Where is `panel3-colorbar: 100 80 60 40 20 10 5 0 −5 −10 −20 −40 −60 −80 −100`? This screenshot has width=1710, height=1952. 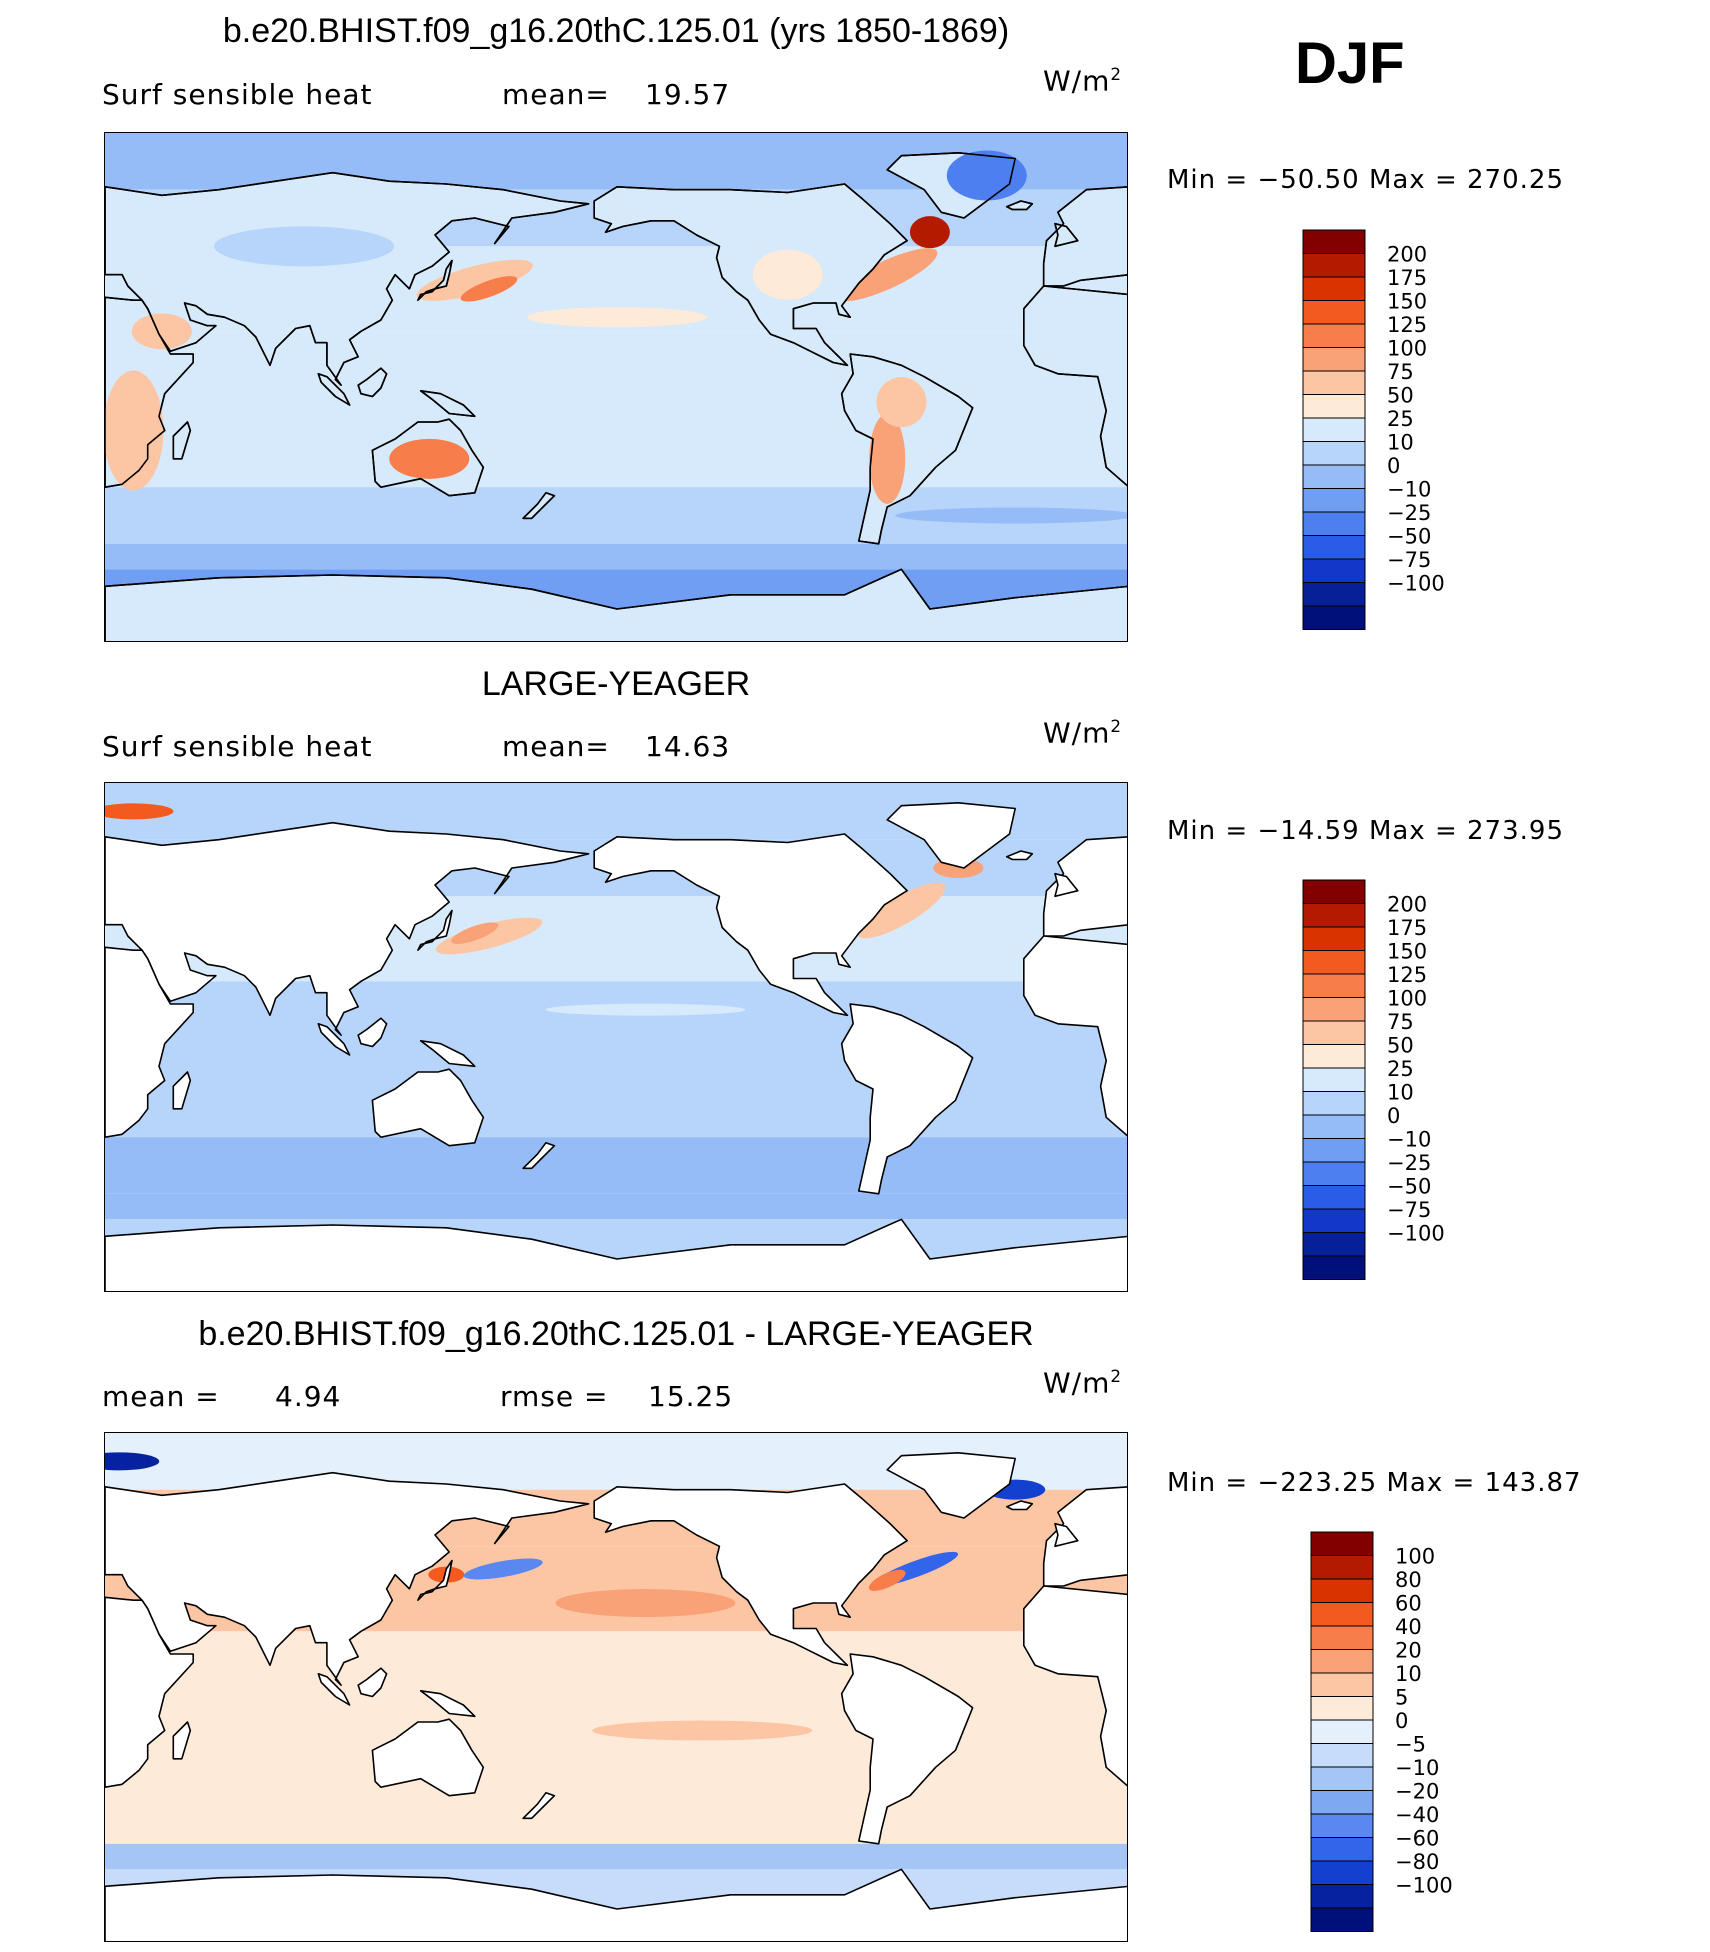
panel3-colorbar: 100 80 60 40 20 10 5 0 −5 −10 −20 −40 −60 −80 −100 is located at coordinates (1400, 1734).